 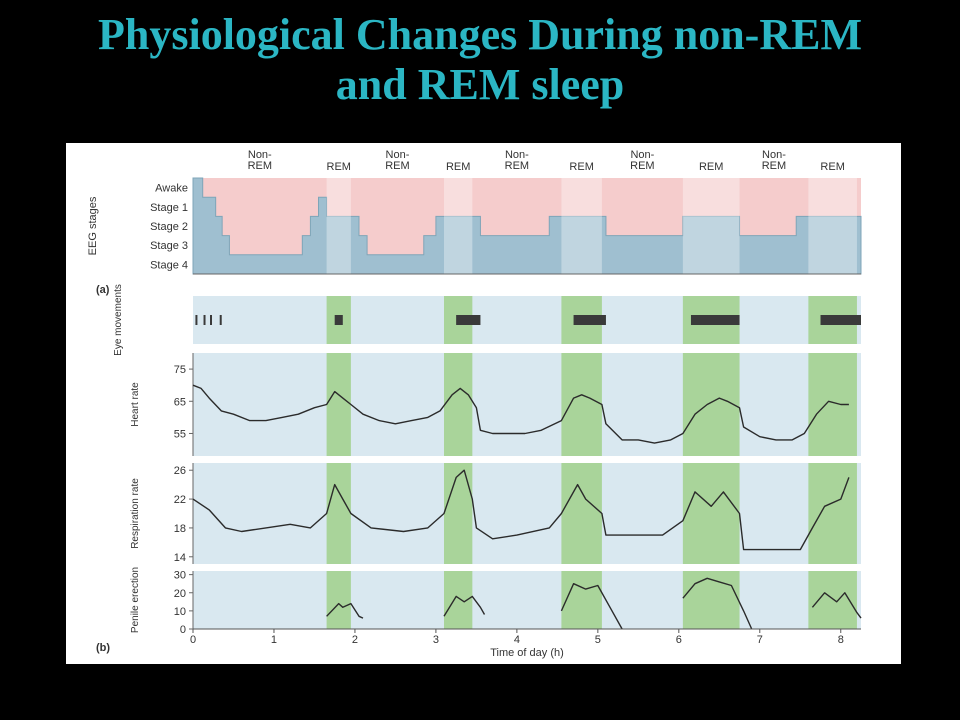 I want to click on respiration-rate-tick-label: 22, so click(x=180, y=500).